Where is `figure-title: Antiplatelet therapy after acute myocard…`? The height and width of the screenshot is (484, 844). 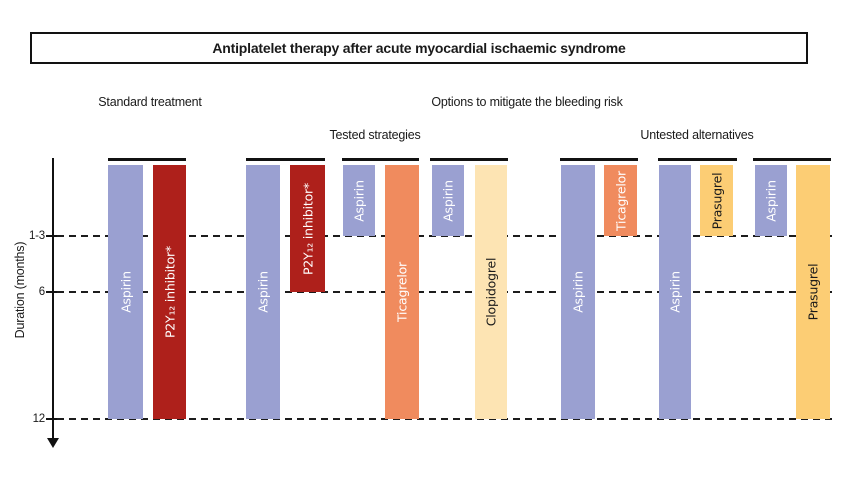
figure-title: Antiplatelet therapy after acute myocard… is located at coordinates (419, 48).